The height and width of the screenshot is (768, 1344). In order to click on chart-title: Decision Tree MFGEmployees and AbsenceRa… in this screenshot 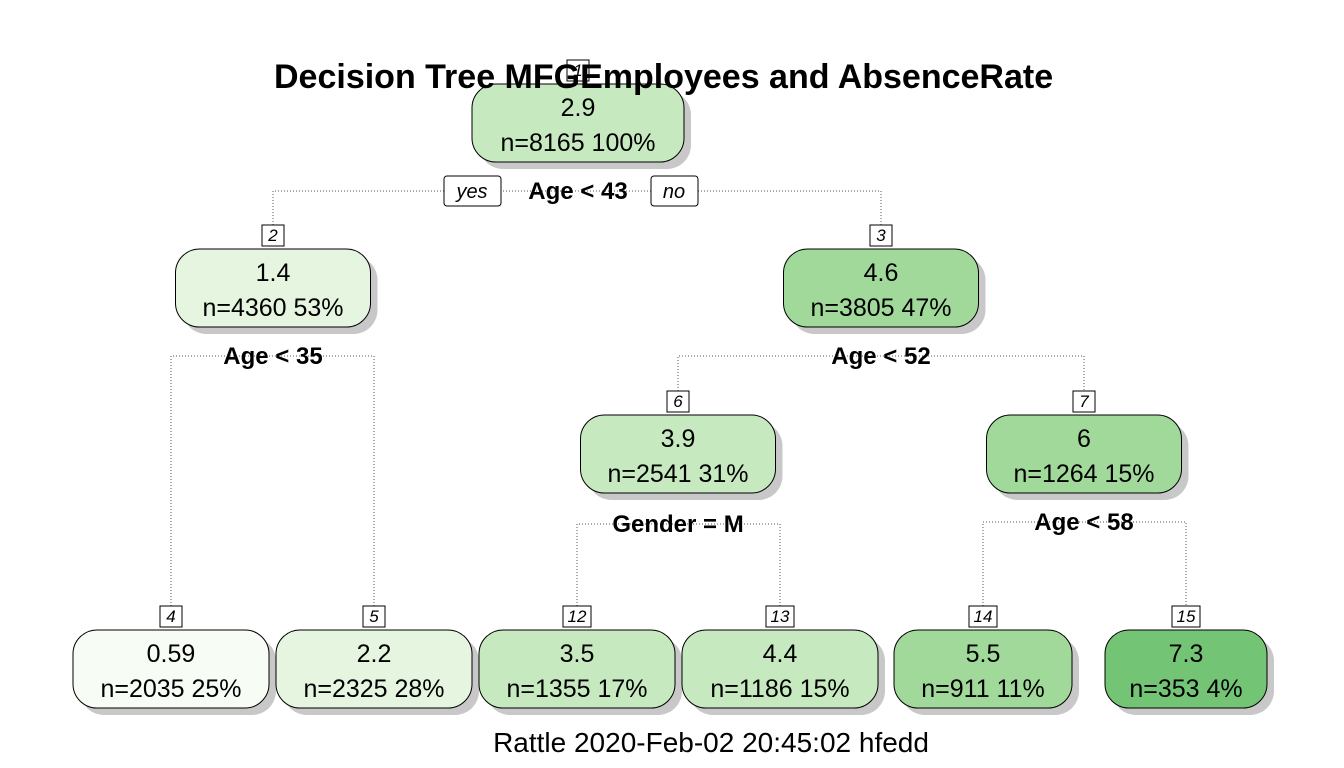, I will do `click(664, 77)`.